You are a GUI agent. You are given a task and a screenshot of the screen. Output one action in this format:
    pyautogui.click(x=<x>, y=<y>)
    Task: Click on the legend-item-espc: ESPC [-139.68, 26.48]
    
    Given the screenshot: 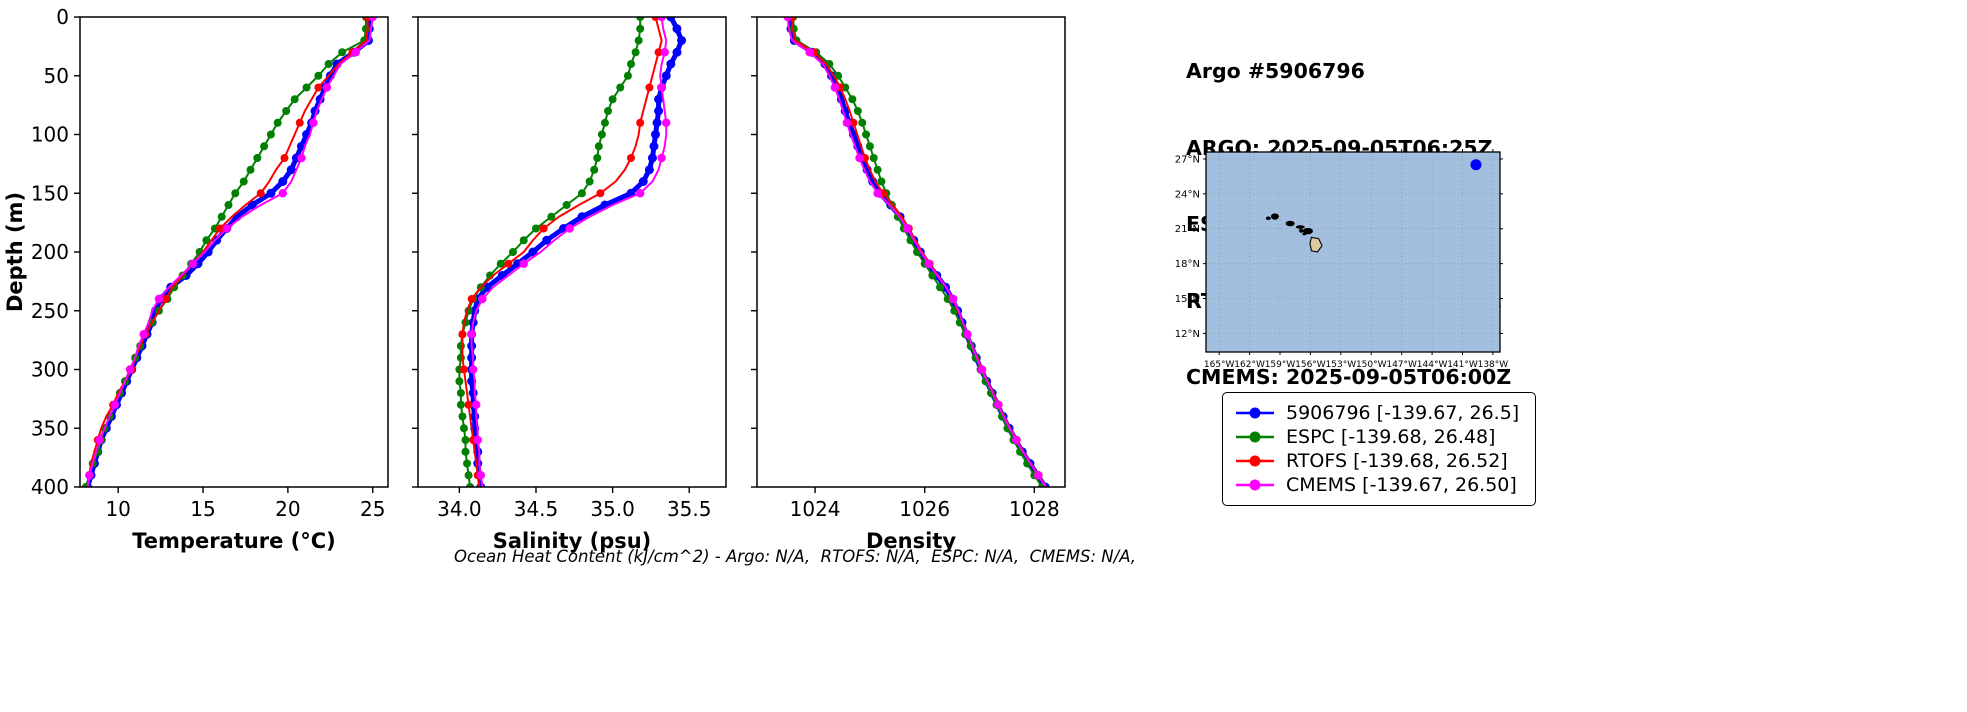 What is the action you would take?
    pyautogui.click(x=1376, y=437)
    